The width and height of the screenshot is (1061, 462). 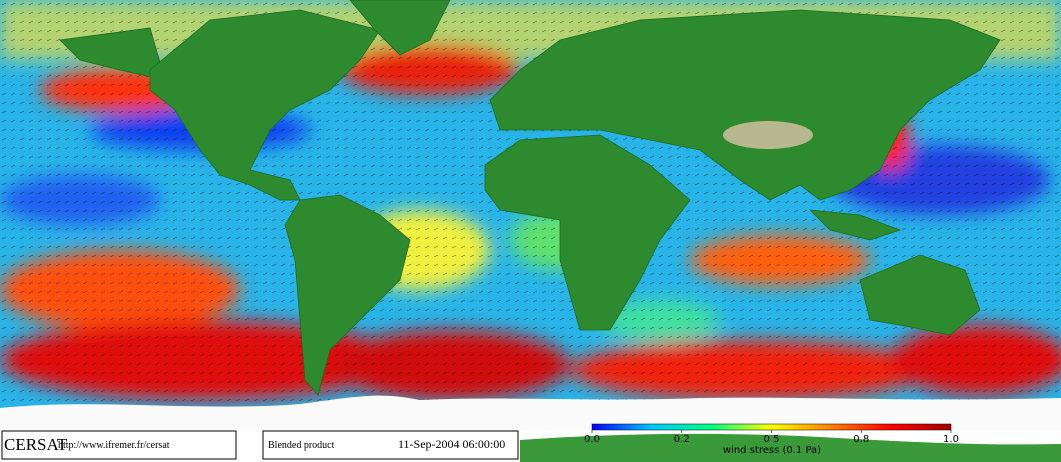 I want to click on colorbar-tick-label: 0.8, so click(x=861, y=439).